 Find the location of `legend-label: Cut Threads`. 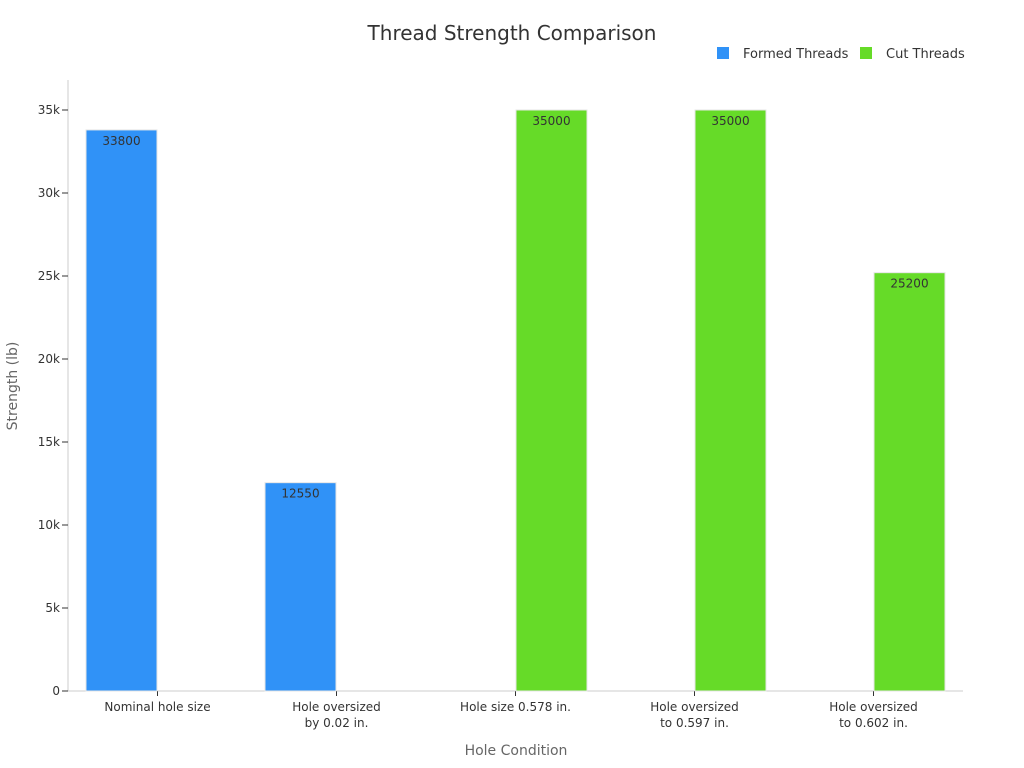

legend-label: Cut Threads is located at coordinates (925, 54).